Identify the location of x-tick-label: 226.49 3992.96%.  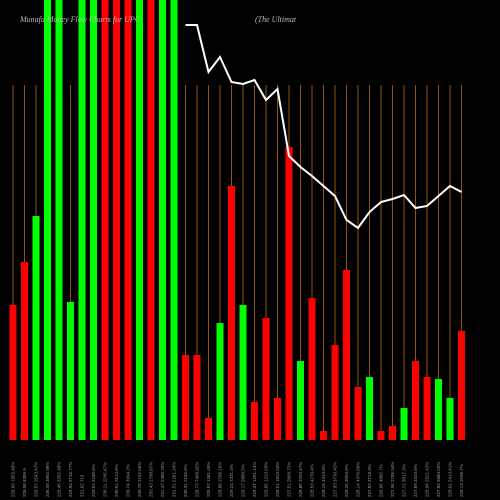
(47, 479).